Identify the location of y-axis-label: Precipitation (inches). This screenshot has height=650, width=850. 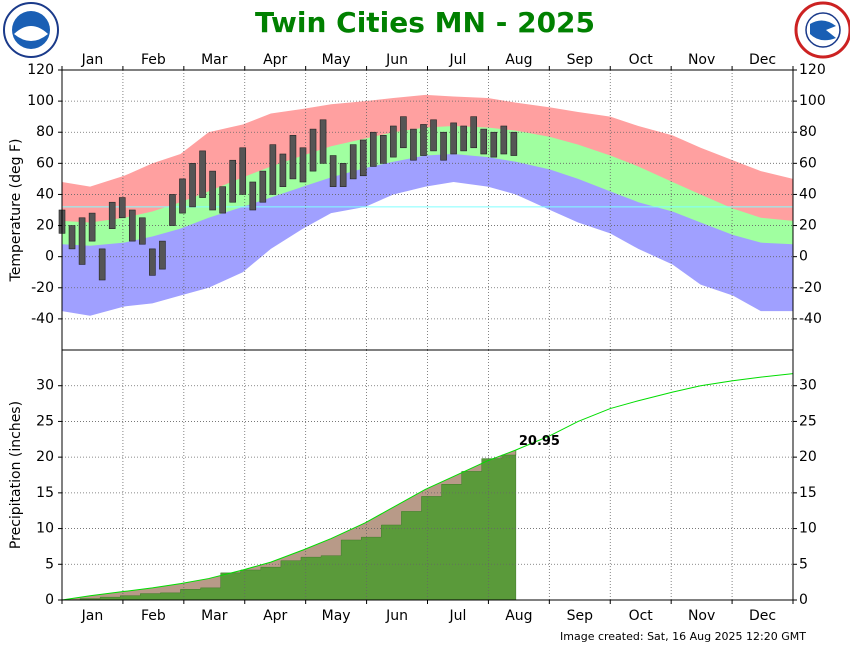
(16, 475).